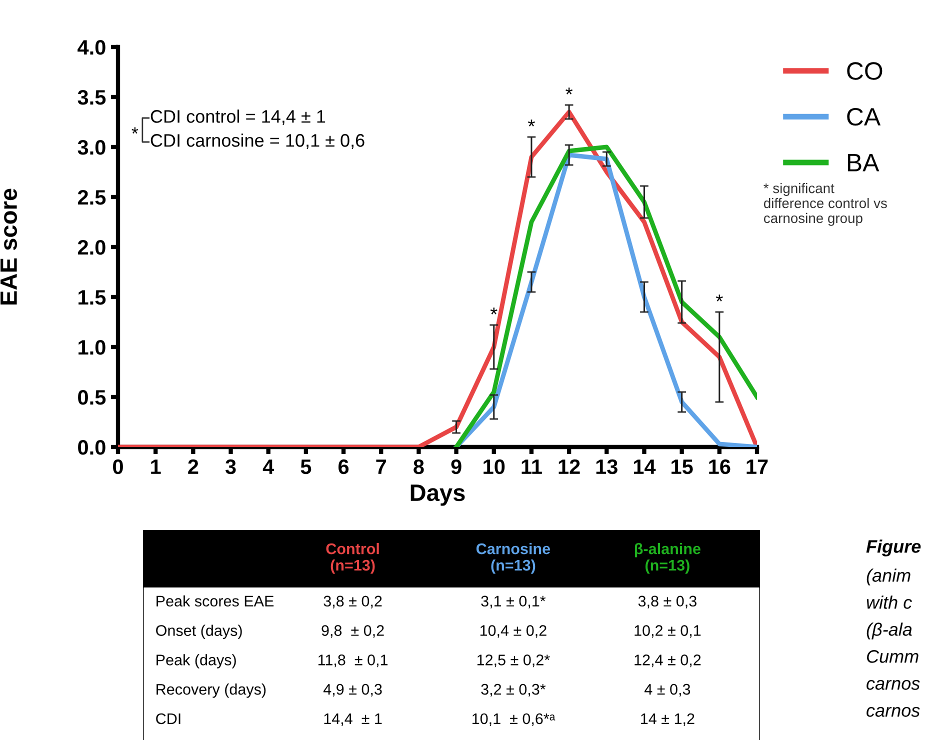 The width and height of the screenshot is (934, 740). I want to click on text: Figure, so click(893, 548).